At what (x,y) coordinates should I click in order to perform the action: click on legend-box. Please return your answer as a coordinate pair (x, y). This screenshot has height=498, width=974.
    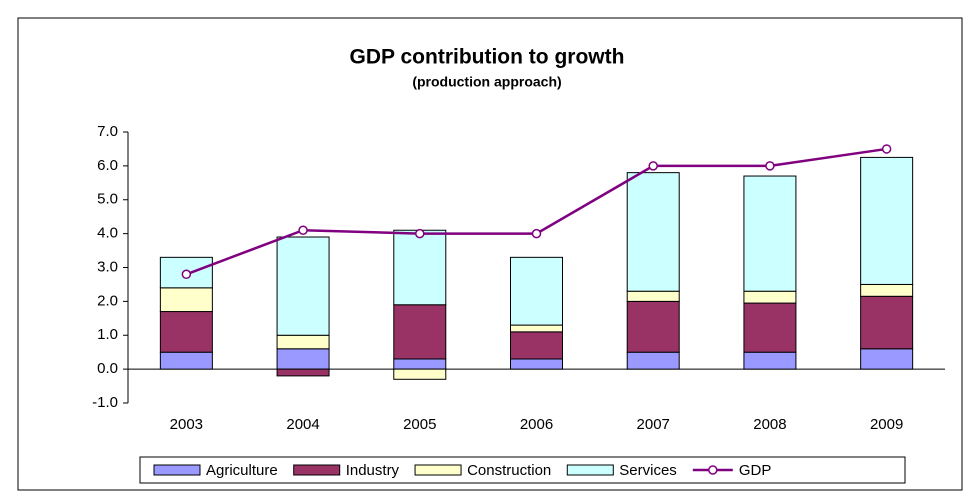
    Looking at the image, I should click on (522, 470).